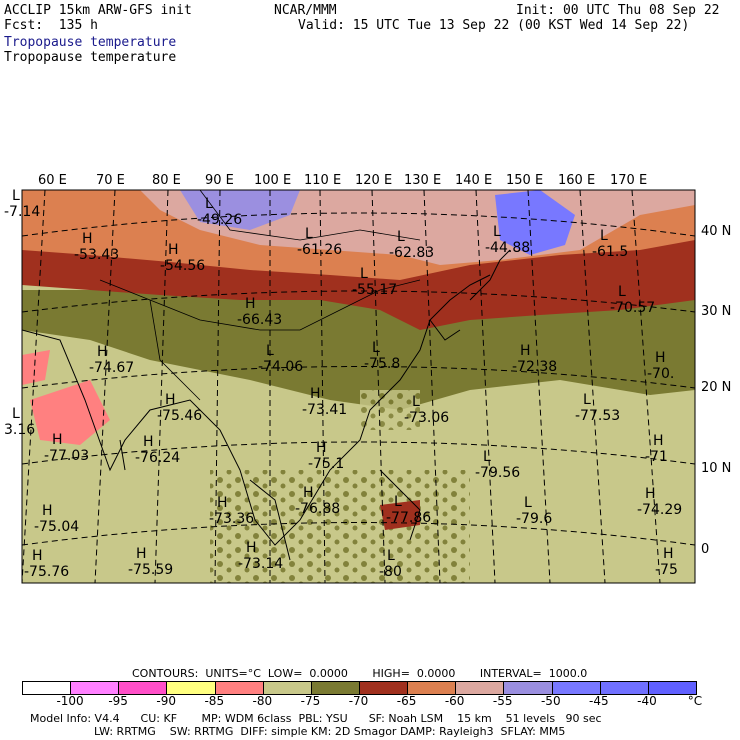 The width and height of the screenshot is (740, 740). Describe the element at coordinates (524, 180) in the screenshot. I see `lon-label: 150 E` at that location.